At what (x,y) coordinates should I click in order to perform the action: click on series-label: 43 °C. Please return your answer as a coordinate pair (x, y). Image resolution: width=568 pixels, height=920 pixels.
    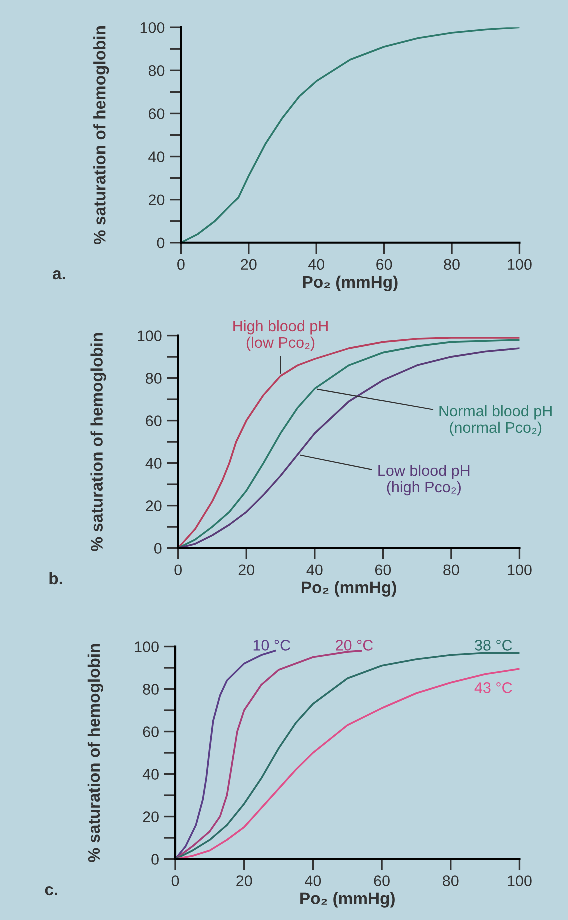
    Looking at the image, I should click on (493, 688).